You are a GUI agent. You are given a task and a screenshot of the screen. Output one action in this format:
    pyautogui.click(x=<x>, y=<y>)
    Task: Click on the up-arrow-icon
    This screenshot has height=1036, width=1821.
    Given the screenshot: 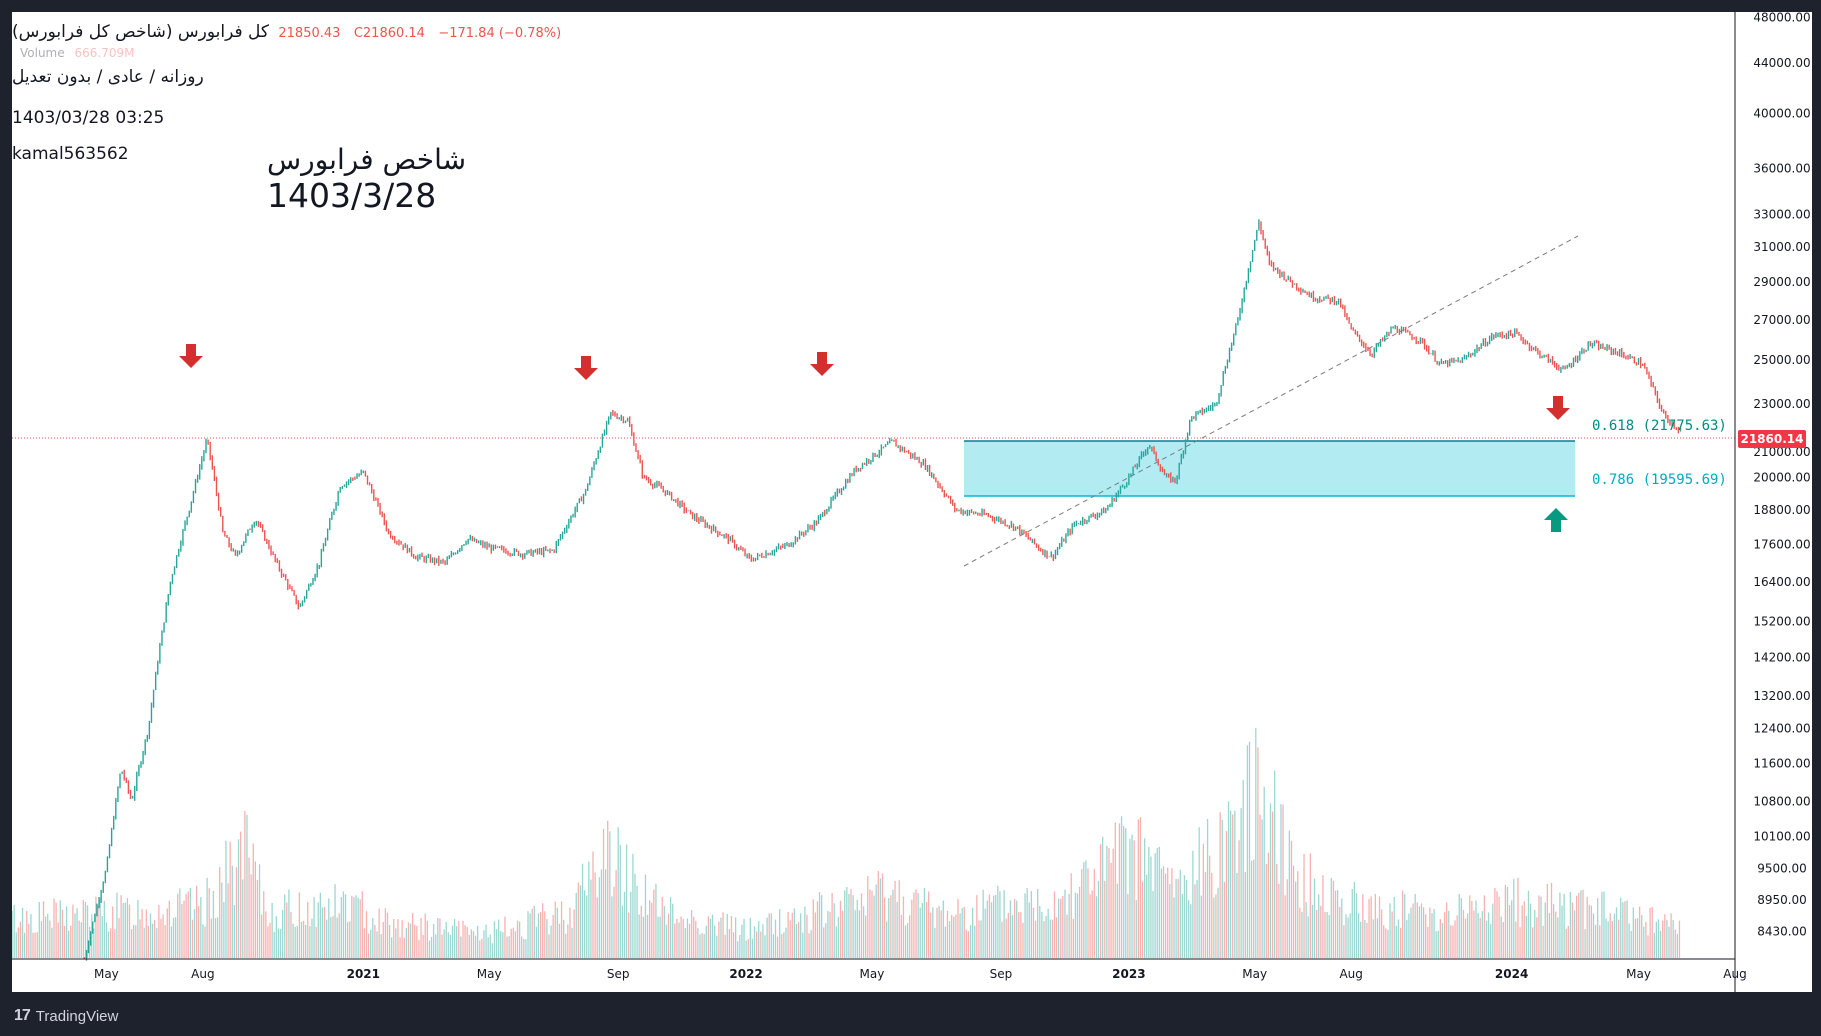 What is the action you would take?
    pyautogui.click(x=1556, y=520)
    